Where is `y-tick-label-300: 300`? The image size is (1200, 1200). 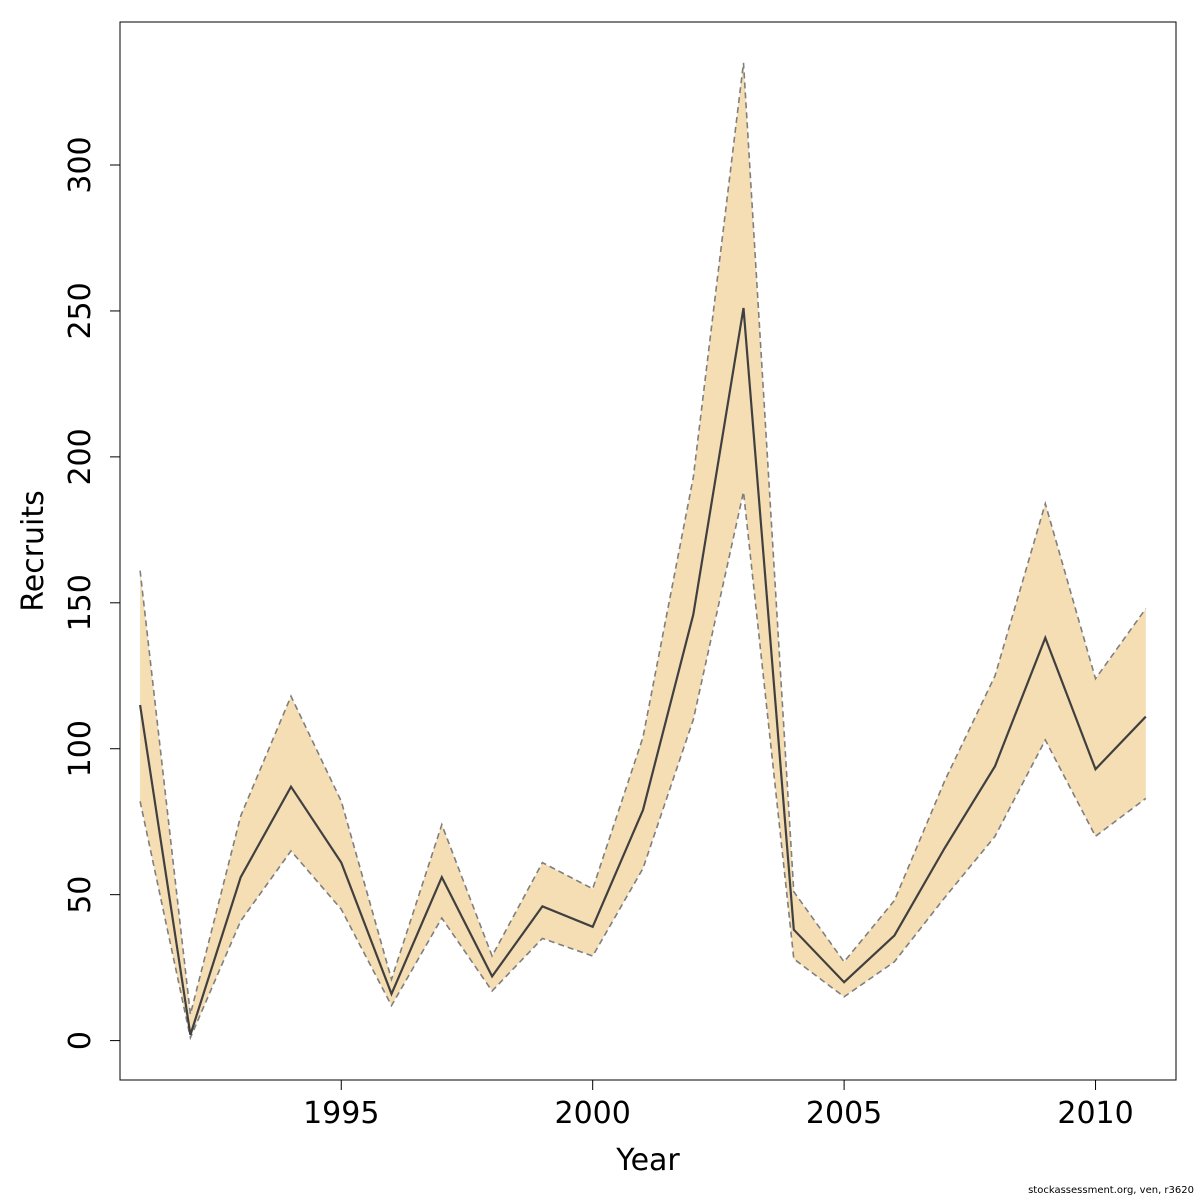 y-tick-label-300: 300 is located at coordinates (80, 164).